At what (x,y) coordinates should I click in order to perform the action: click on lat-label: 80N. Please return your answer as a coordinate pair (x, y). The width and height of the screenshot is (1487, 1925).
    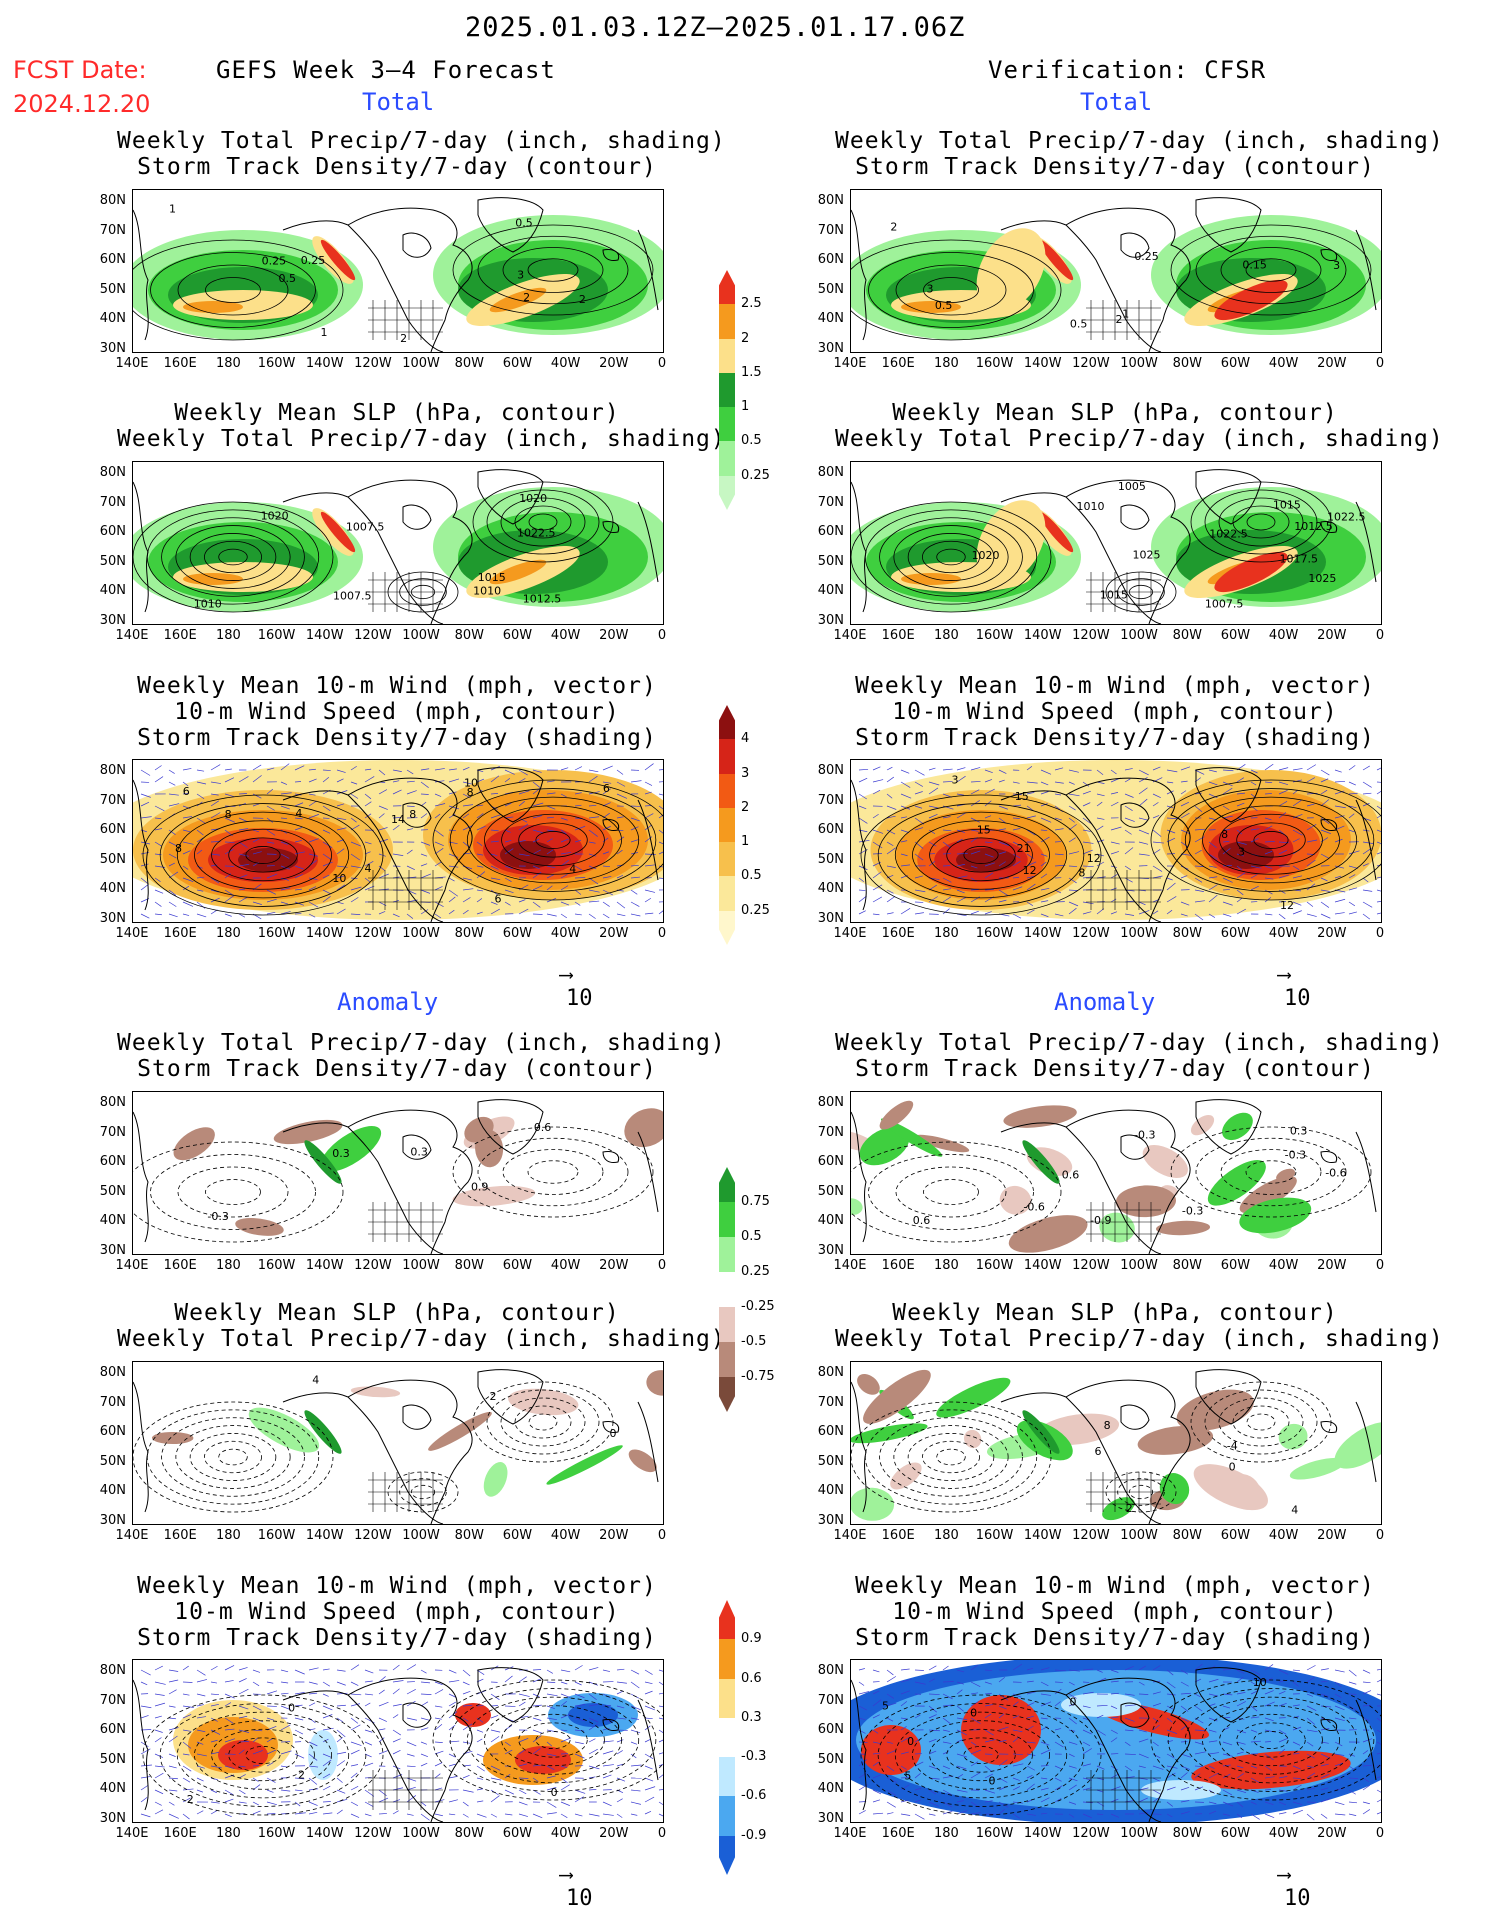
    Looking at the image, I should click on (112, 200).